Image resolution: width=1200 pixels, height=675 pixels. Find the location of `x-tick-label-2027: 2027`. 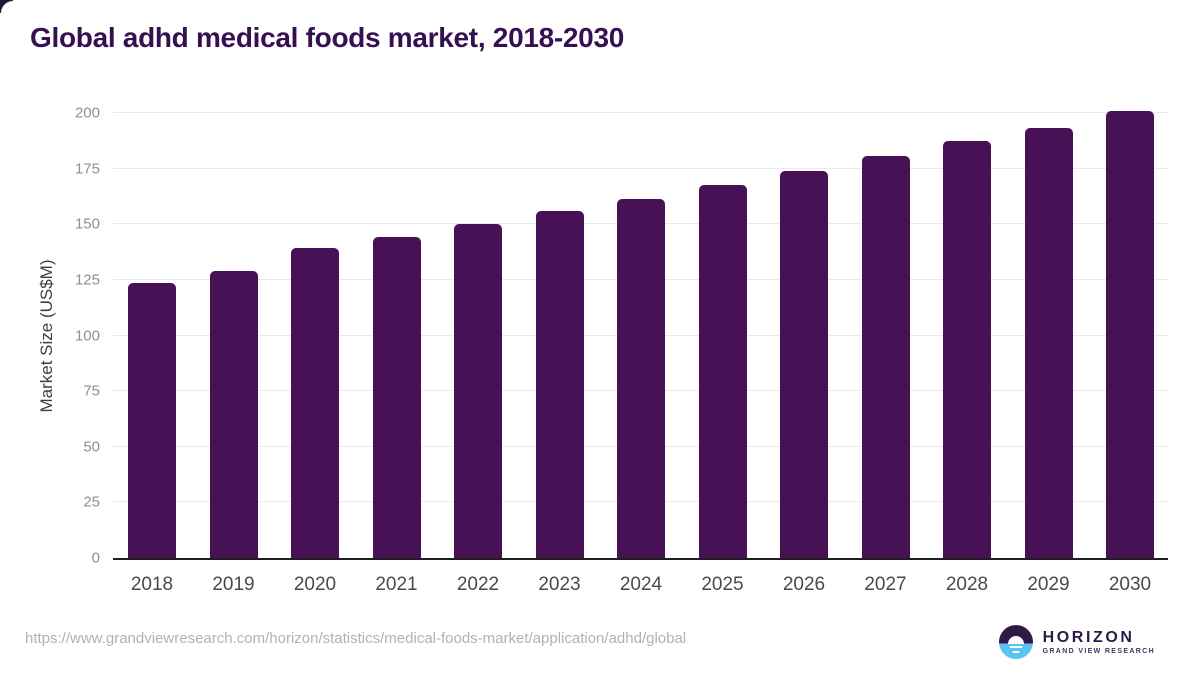

x-tick-label-2027: 2027 is located at coordinates (885, 584).